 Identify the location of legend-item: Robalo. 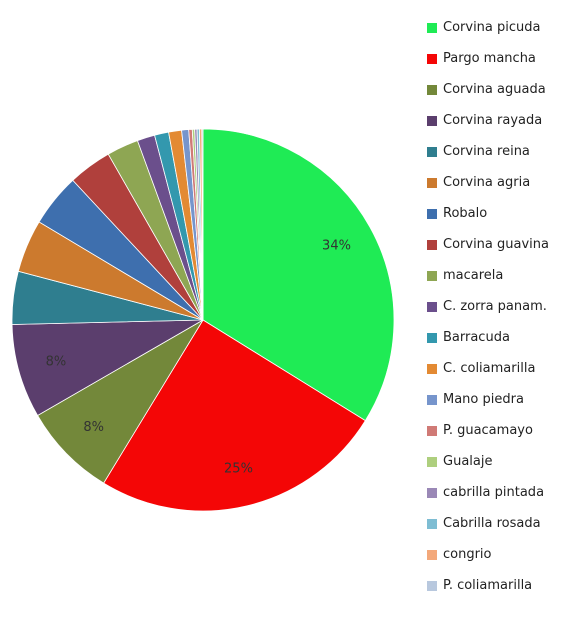
(506, 213).